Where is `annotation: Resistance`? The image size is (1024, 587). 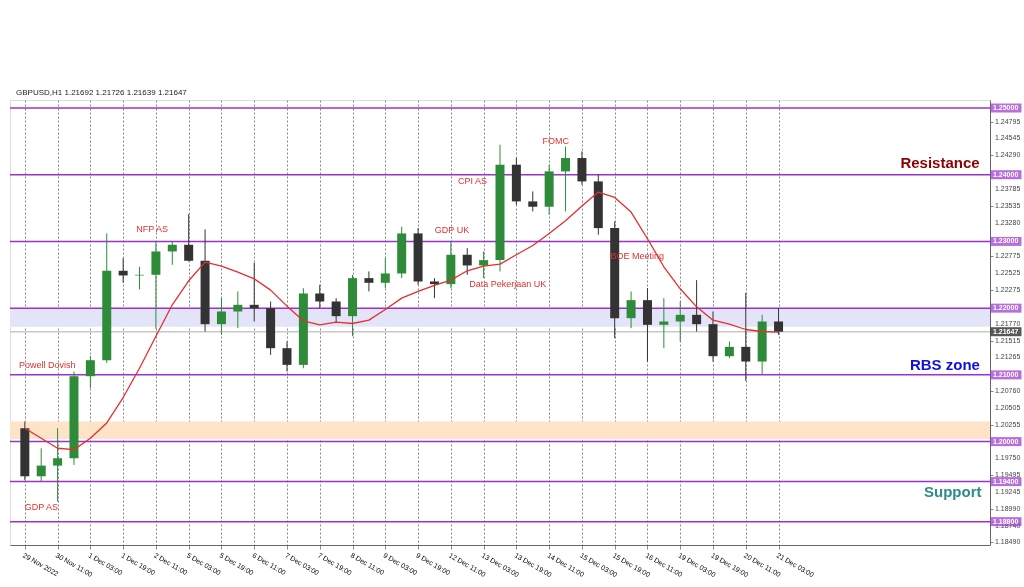
annotation: Resistance is located at coordinates (940, 163).